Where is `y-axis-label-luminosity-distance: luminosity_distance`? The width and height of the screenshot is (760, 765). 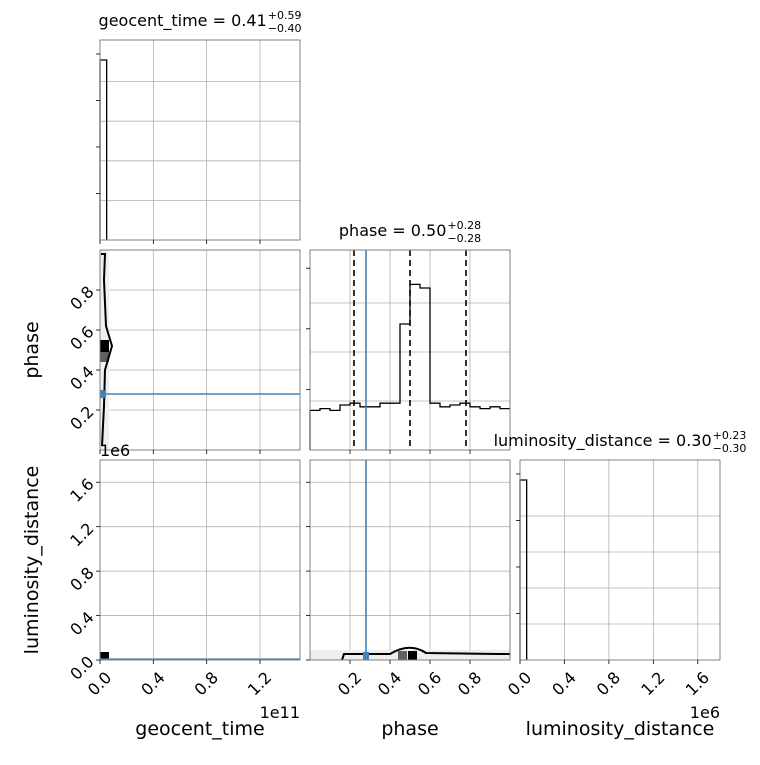 y-axis-label-luminosity-distance: luminosity_distance is located at coordinates (32, 560).